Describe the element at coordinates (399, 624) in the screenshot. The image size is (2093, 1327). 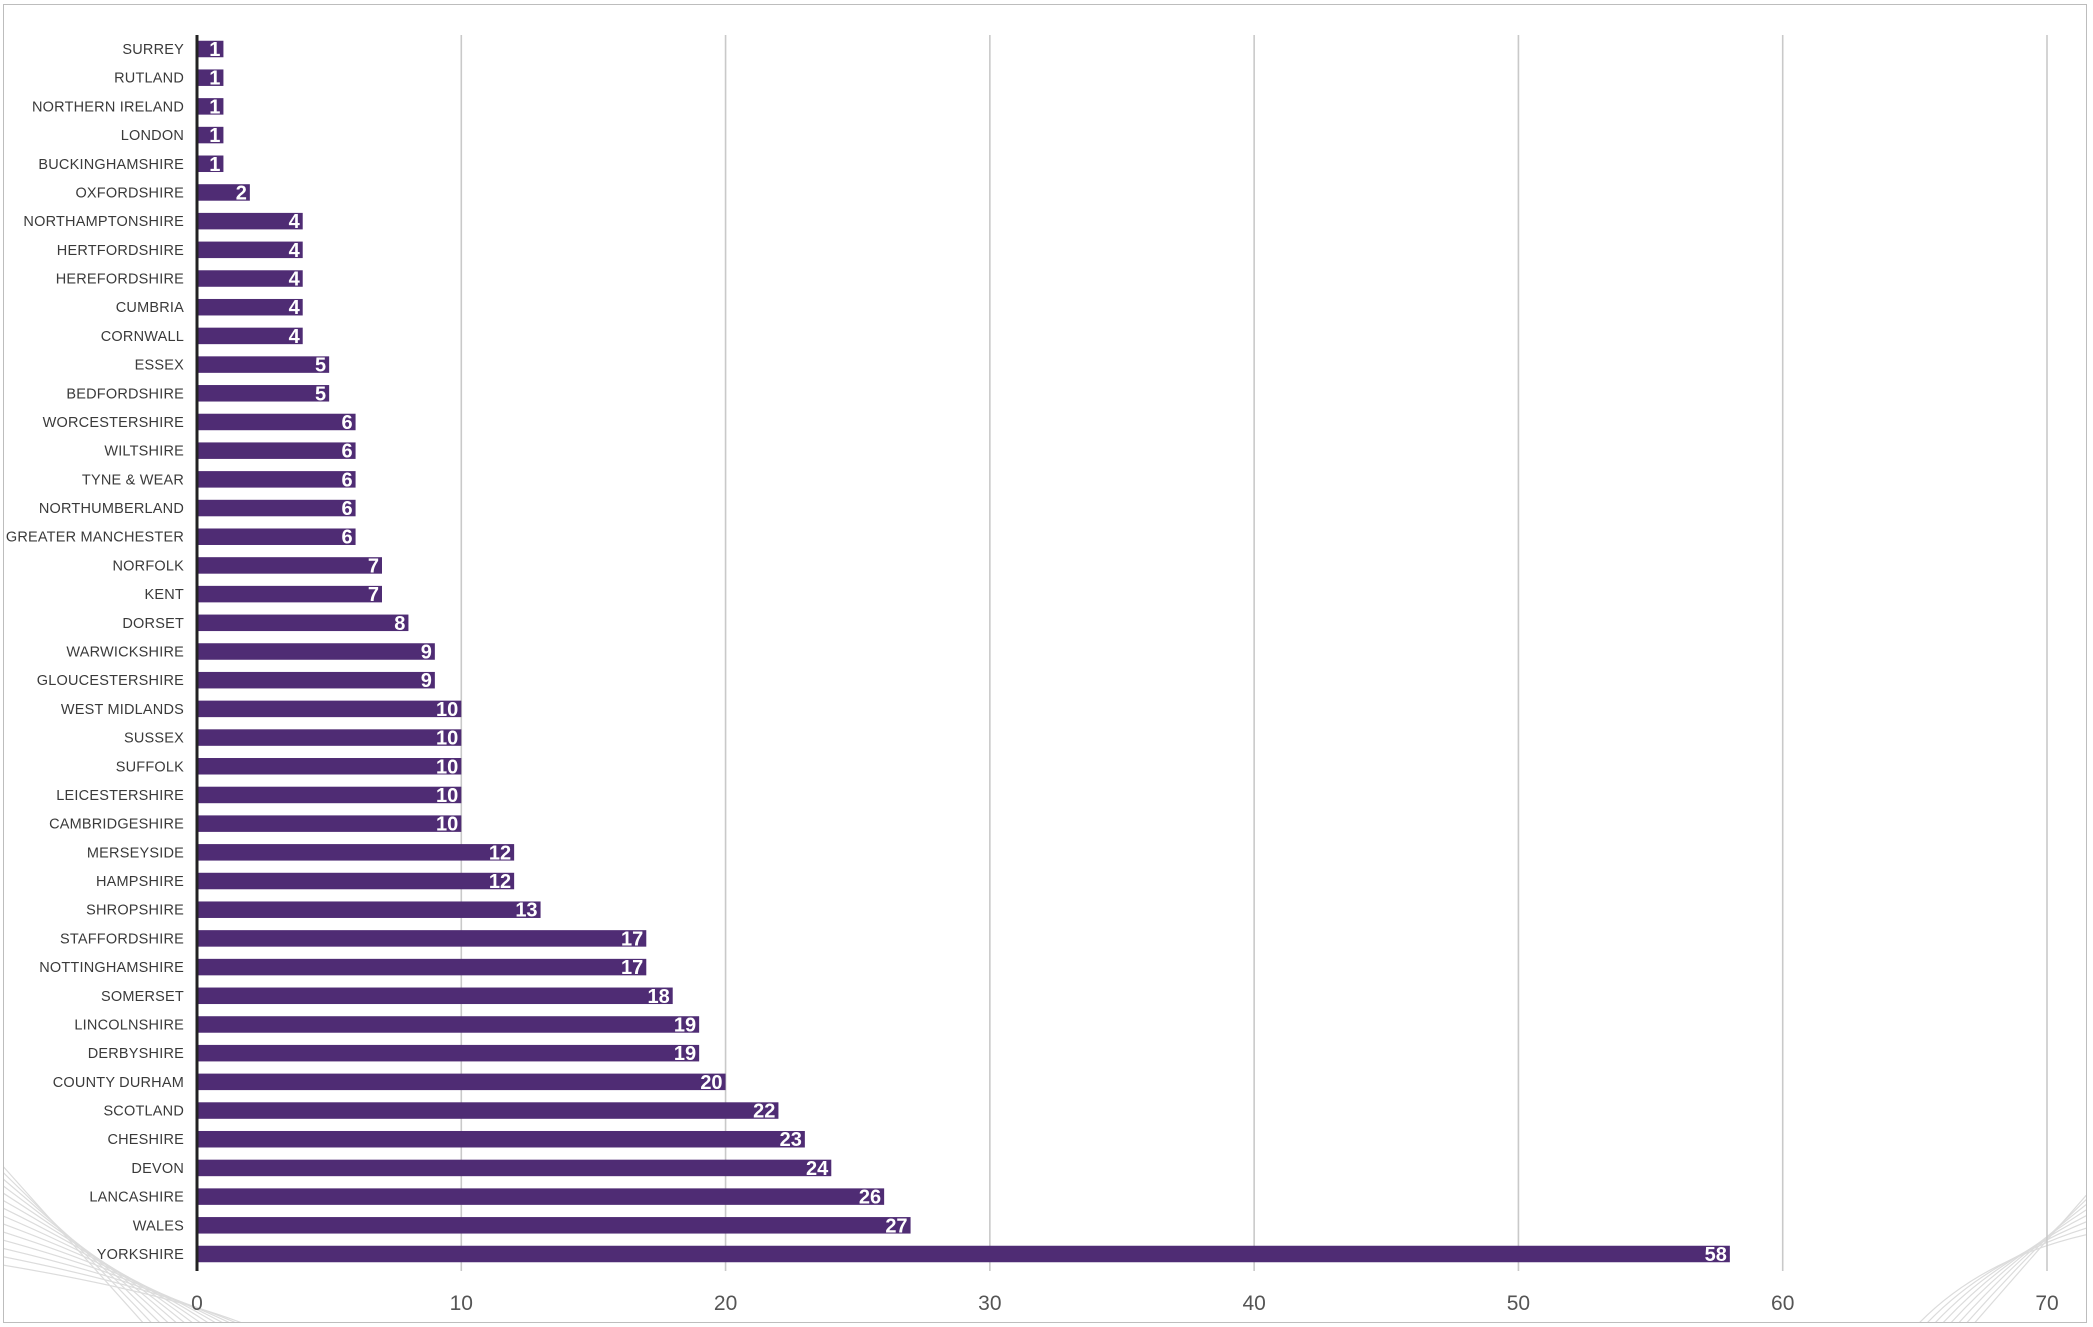
I see `data-label: 8` at that location.